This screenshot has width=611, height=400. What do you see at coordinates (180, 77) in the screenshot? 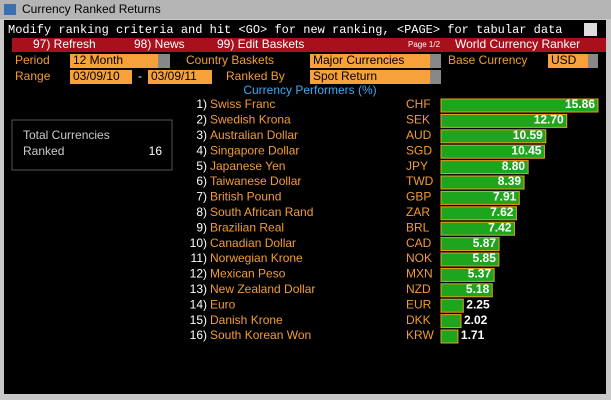
I see `range-end-field` at bounding box center [180, 77].